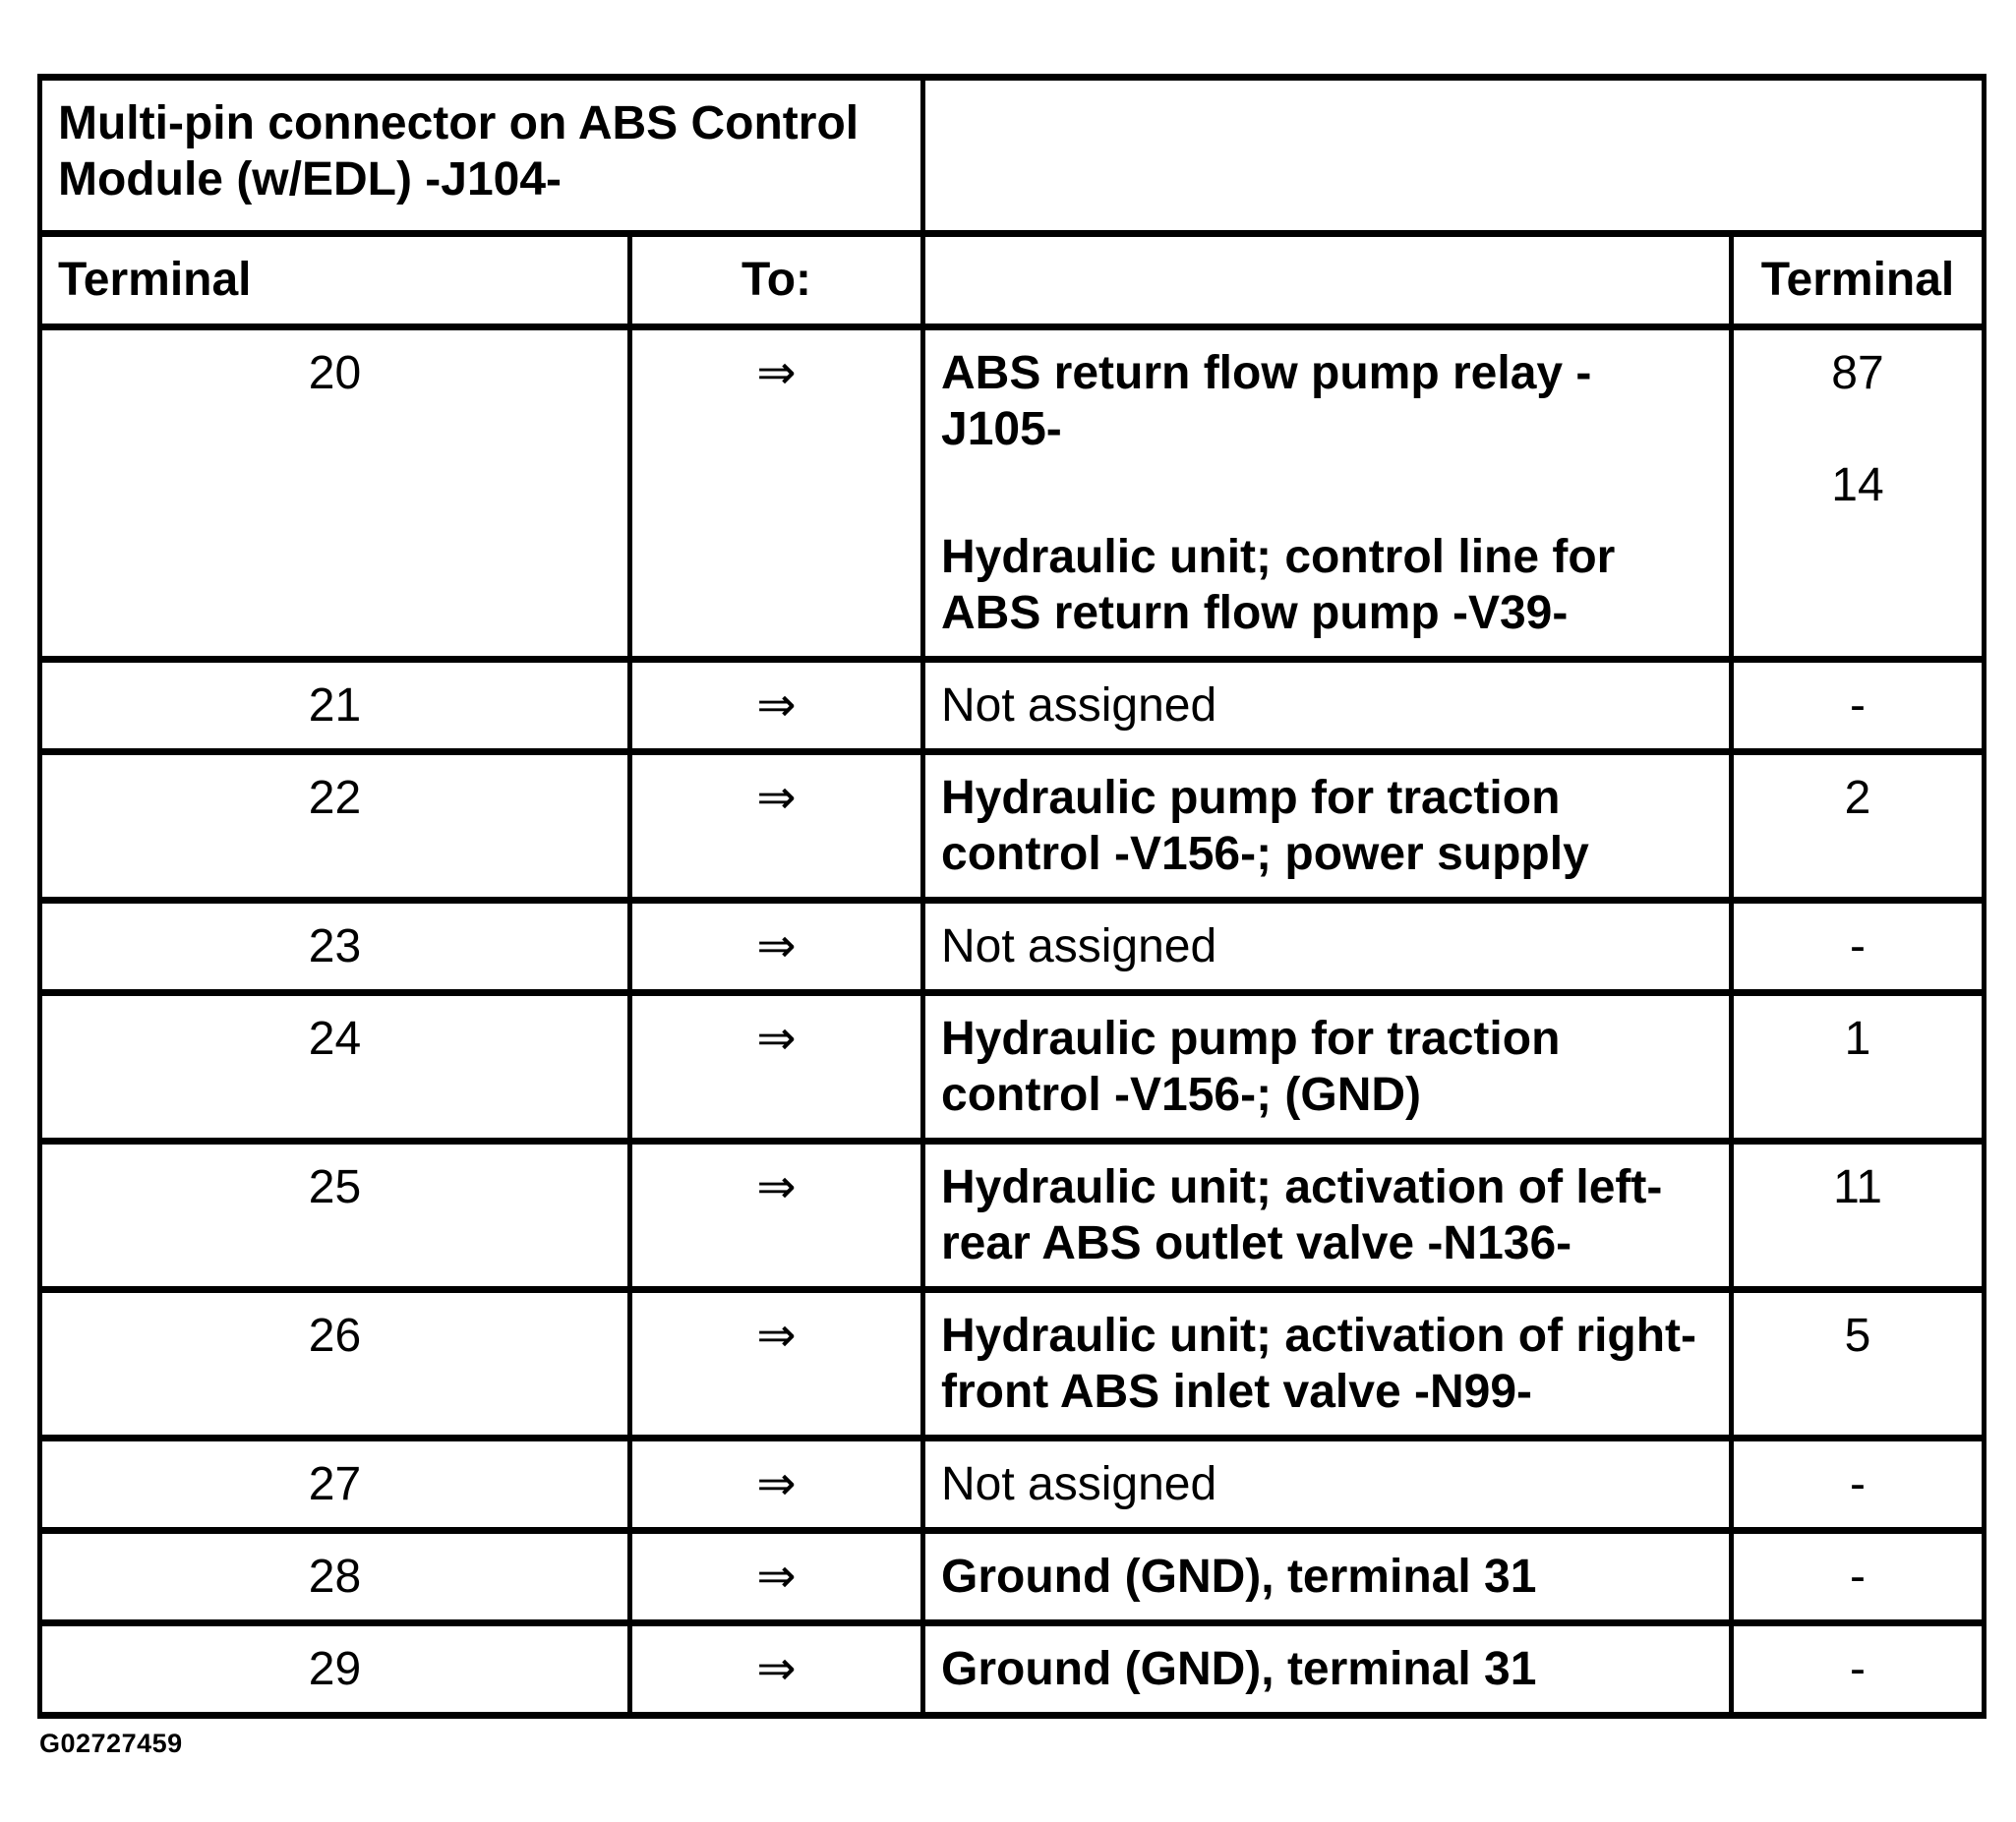 Image resolution: width=2016 pixels, height=1822 pixels. What do you see at coordinates (334, 946) in the screenshot?
I see `terminal-number-cell: 23` at bounding box center [334, 946].